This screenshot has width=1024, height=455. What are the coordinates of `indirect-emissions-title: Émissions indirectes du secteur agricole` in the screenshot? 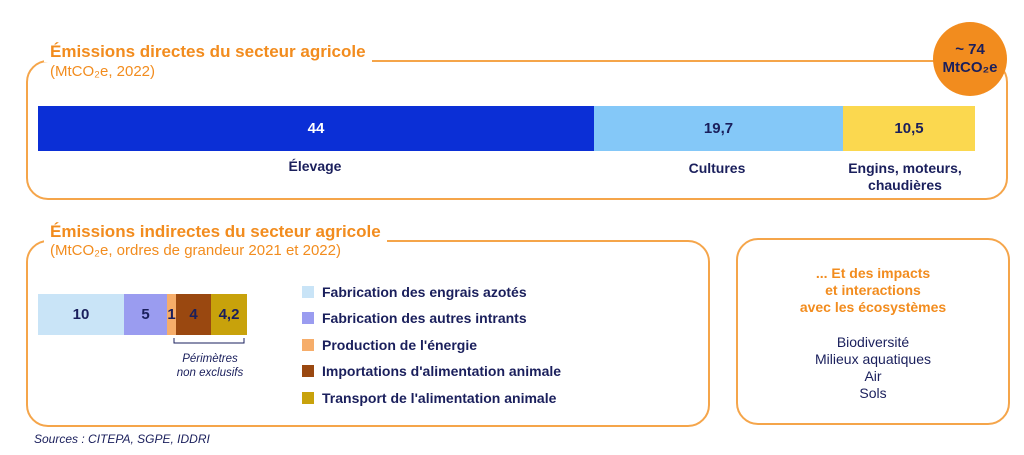 It's located at (215, 232).